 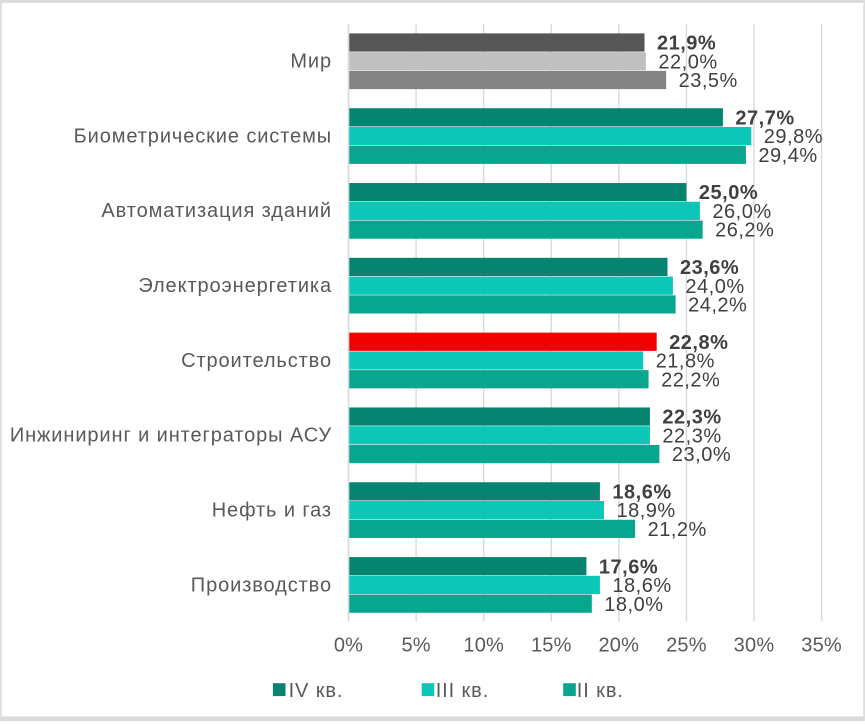 I want to click on svg-text: II кв., so click(x=600, y=691).